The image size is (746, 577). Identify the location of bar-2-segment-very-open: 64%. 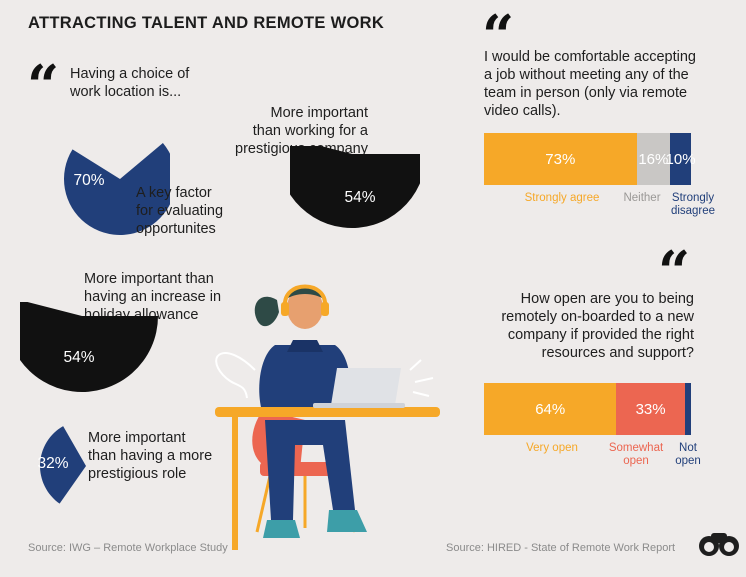
(550, 409).